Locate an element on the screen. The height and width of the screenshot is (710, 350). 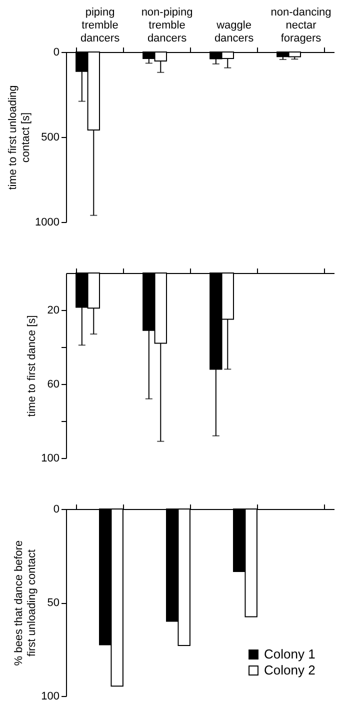
y-tick-label: 500 is located at coordinates (50, 138).